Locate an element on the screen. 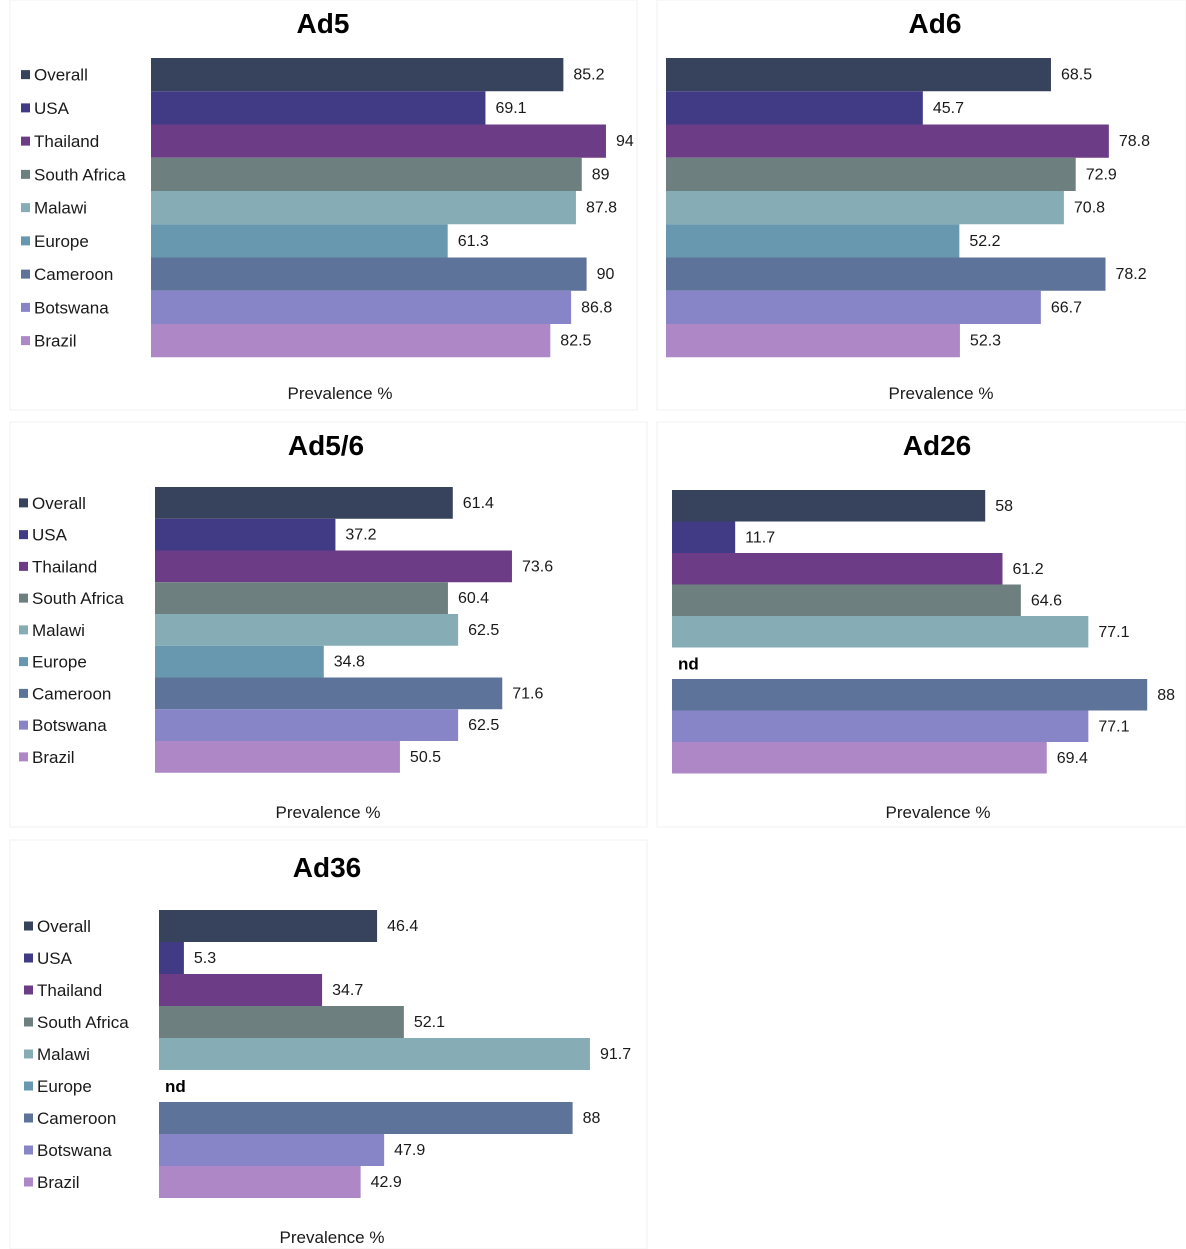 The width and height of the screenshot is (1186, 1249). data-label-brazil: 50.5 is located at coordinates (425, 757).